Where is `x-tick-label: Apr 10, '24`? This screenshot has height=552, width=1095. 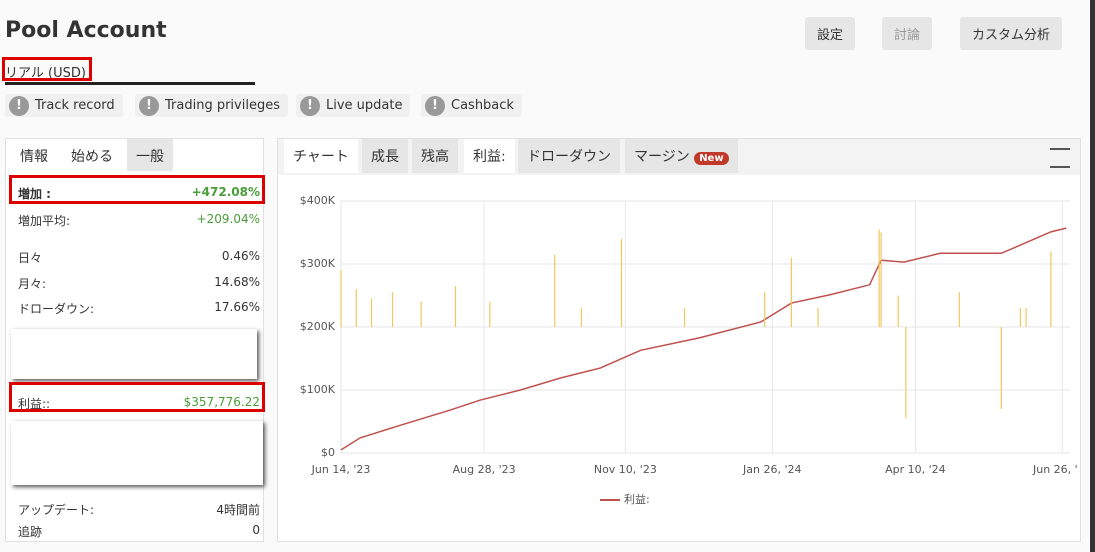 x-tick-label: Apr 10, '24 is located at coordinates (915, 469).